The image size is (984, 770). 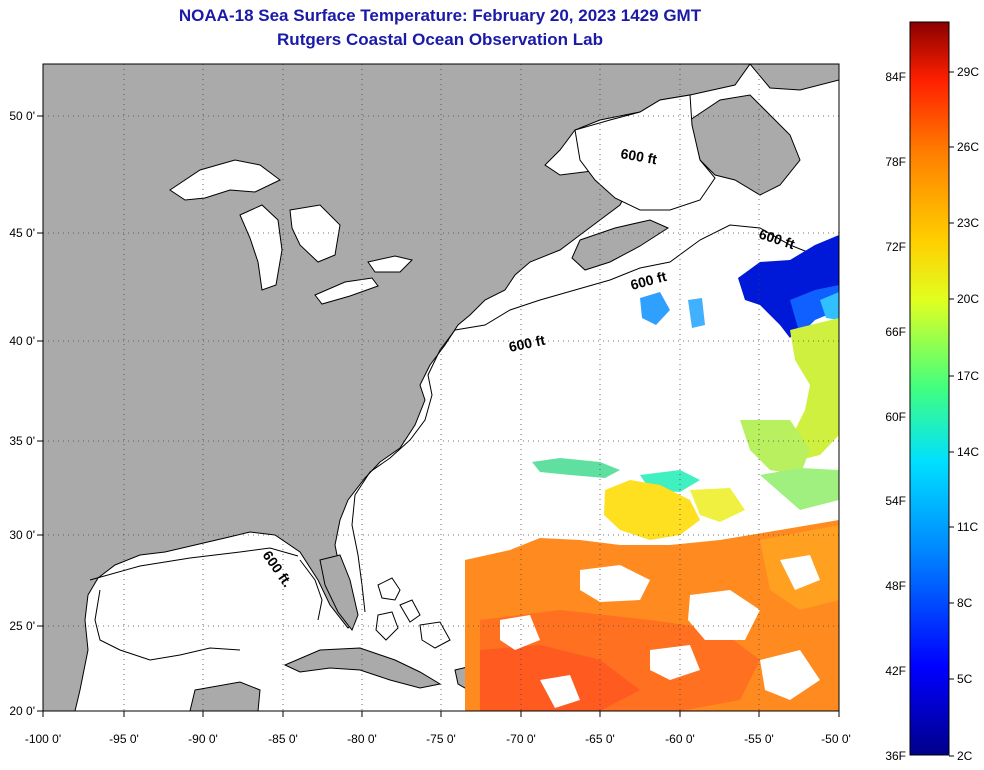 What do you see at coordinates (22, 626) in the screenshot?
I see `lat-tick-label: 25 0'` at bounding box center [22, 626].